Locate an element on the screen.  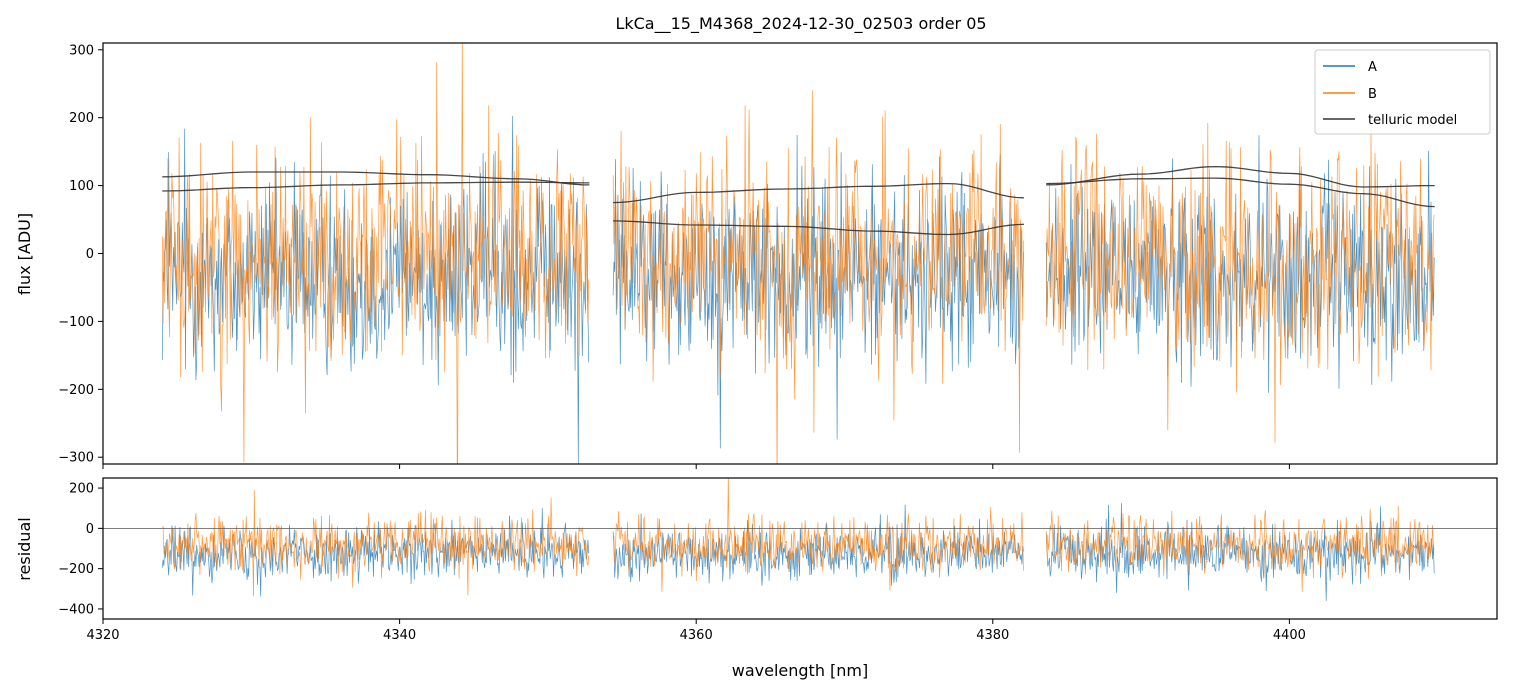
flux-ytick-label: 300 is located at coordinates (81, 50).